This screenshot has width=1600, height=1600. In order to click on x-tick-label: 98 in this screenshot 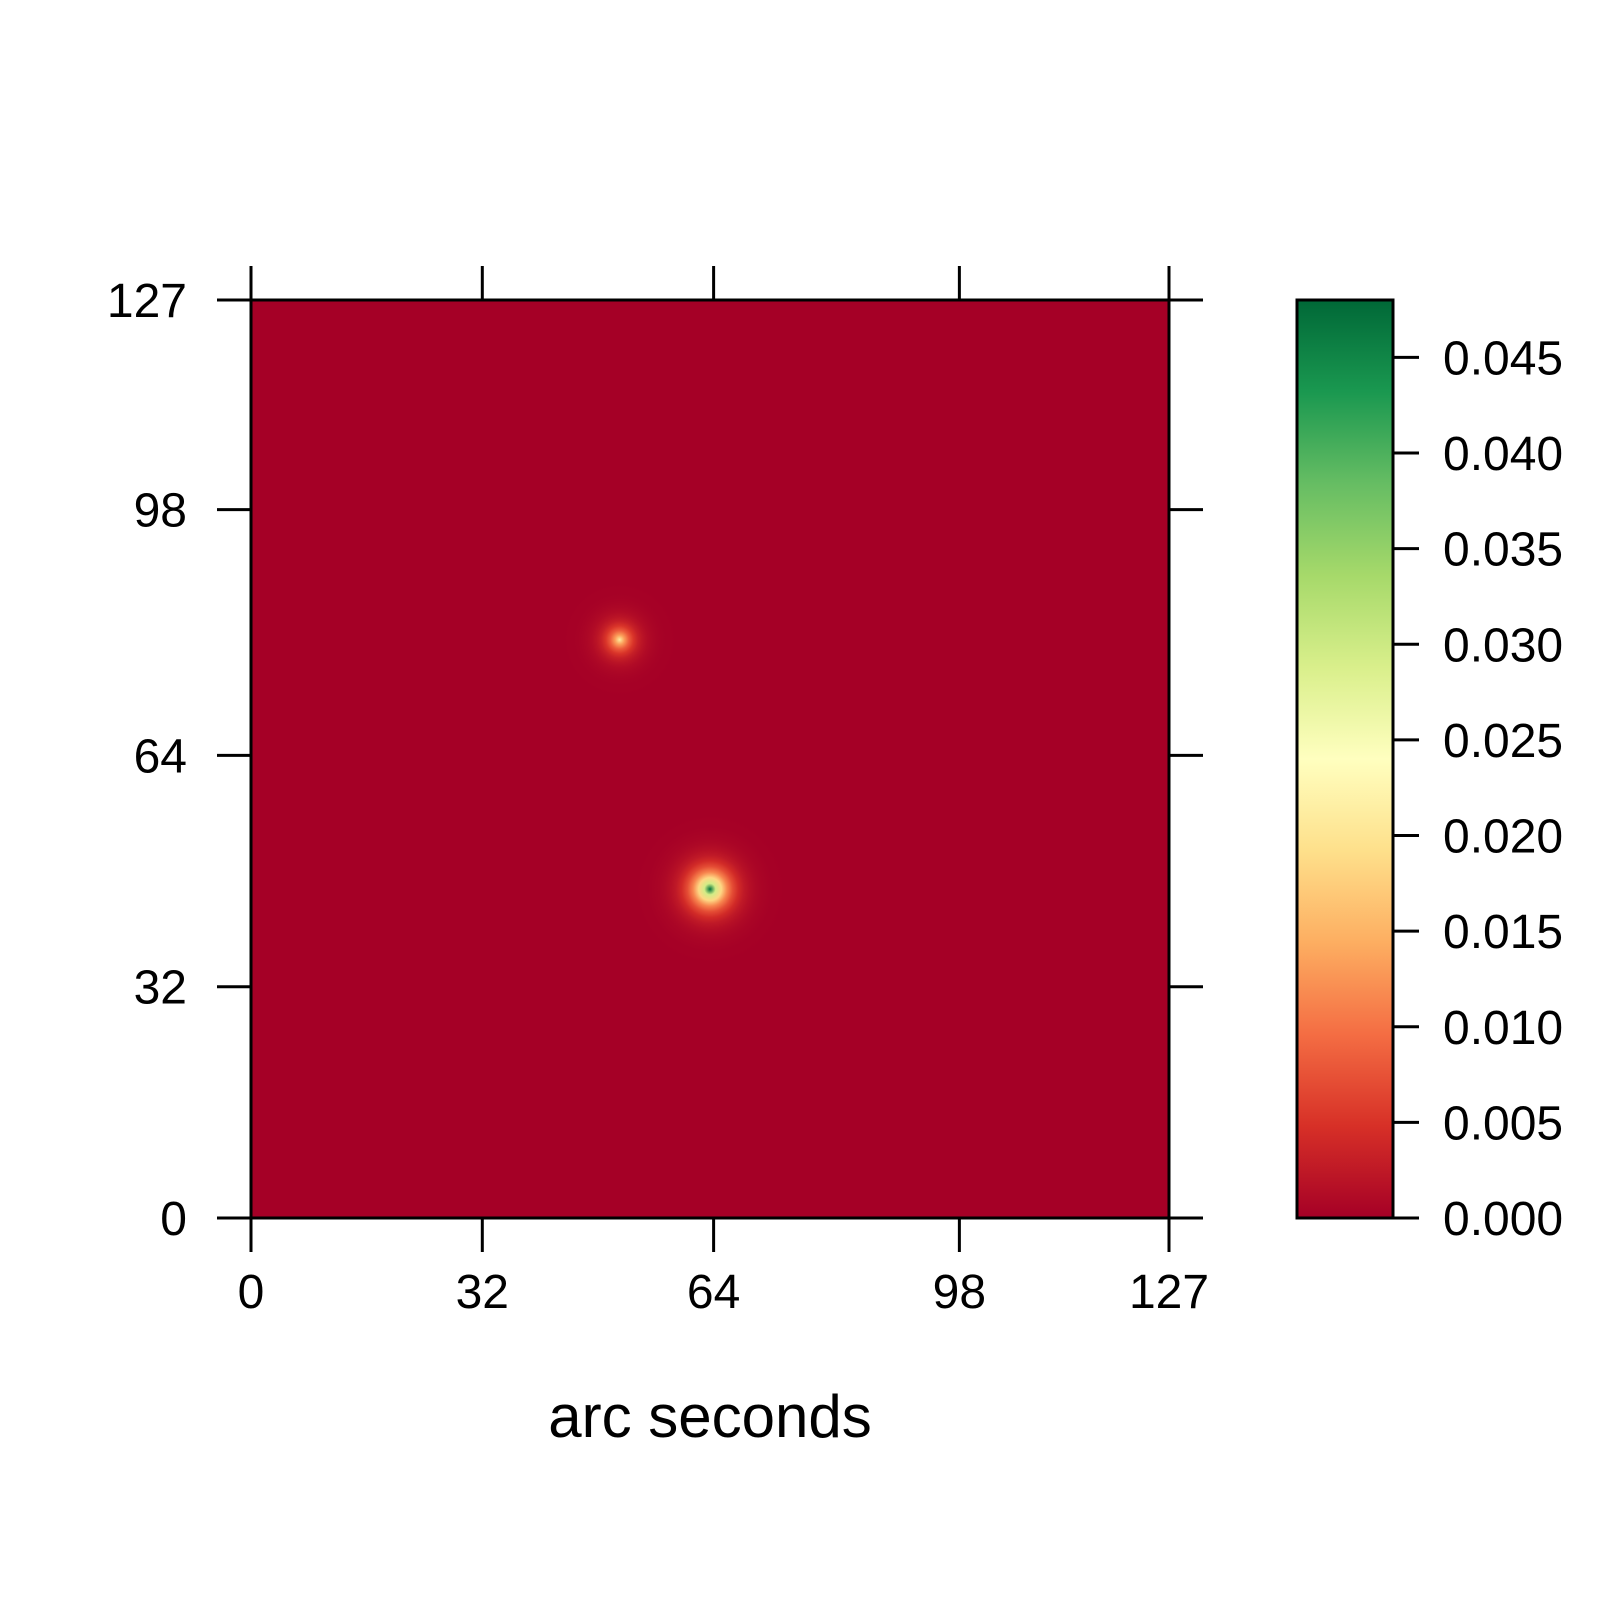, I will do `click(959, 1292)`.